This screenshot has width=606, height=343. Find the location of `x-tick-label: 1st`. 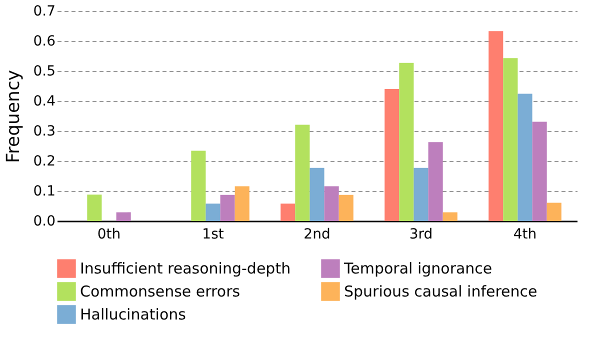

x-tick-label: 1st is located at coordinates (213, 234).